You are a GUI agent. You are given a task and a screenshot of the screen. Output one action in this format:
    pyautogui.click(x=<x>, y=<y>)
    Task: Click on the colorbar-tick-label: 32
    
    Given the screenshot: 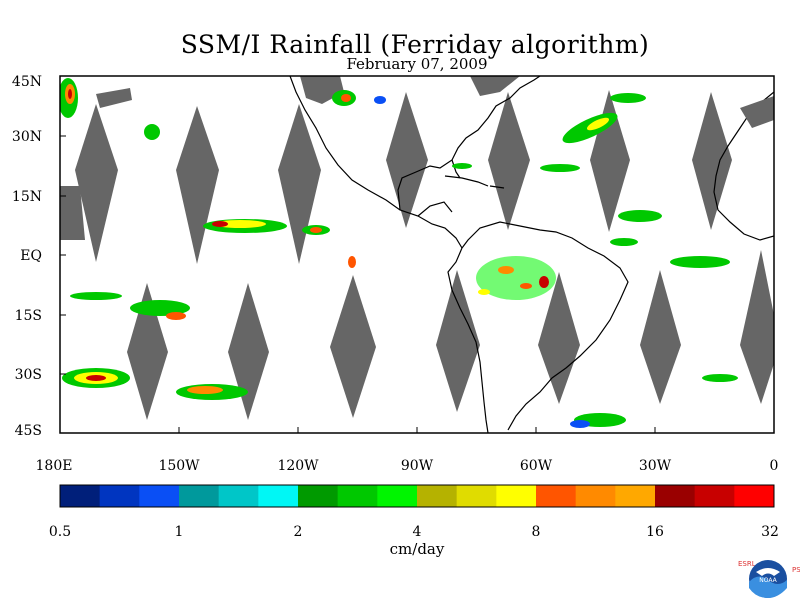 What is the action you would take?
    pyautogui.click(x=770, y=532)
    